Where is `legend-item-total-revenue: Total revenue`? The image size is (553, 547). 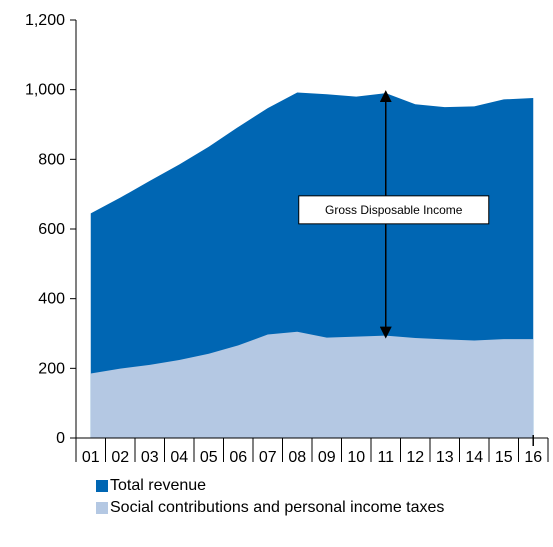
legend-item-total-revenue: Total revenue is located at coordinates (270, 486).